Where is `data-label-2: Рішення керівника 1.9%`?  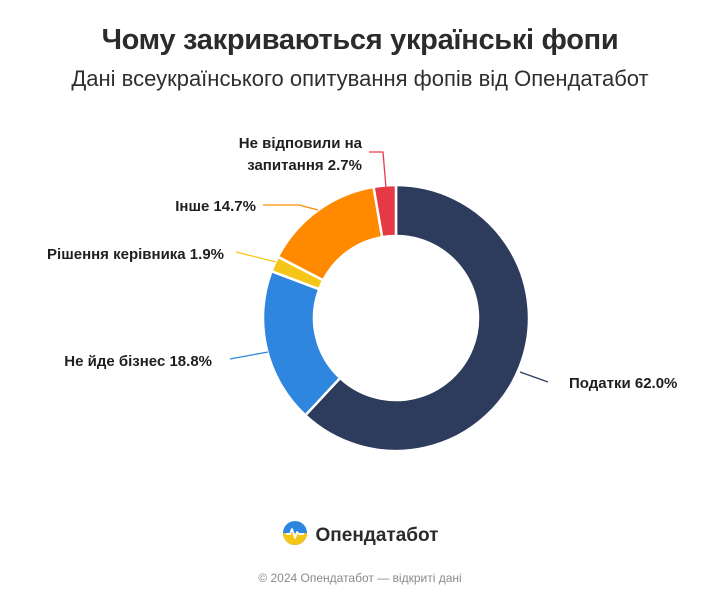
data-label-2: Рішення керівника 1.9% is located at coordinates (135, 254).